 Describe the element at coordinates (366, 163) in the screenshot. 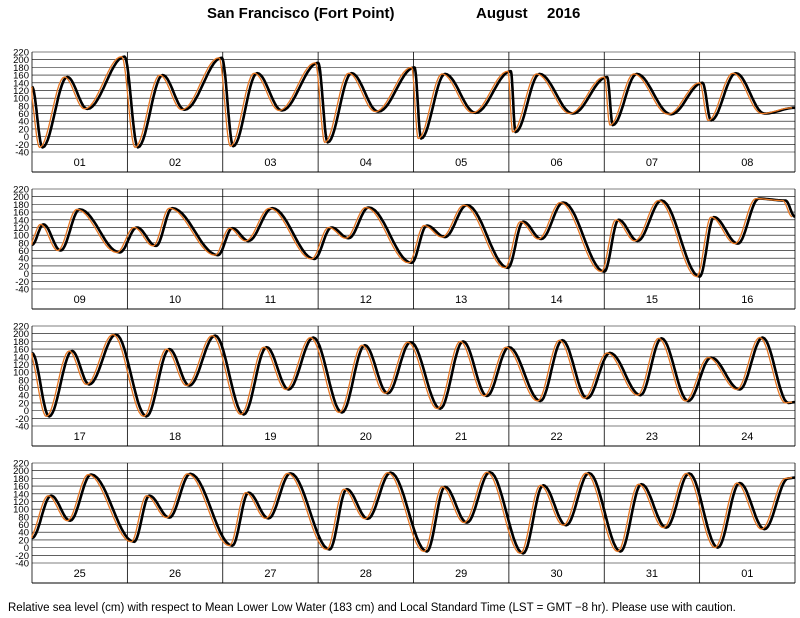

I see `day-label: 04` at that location.